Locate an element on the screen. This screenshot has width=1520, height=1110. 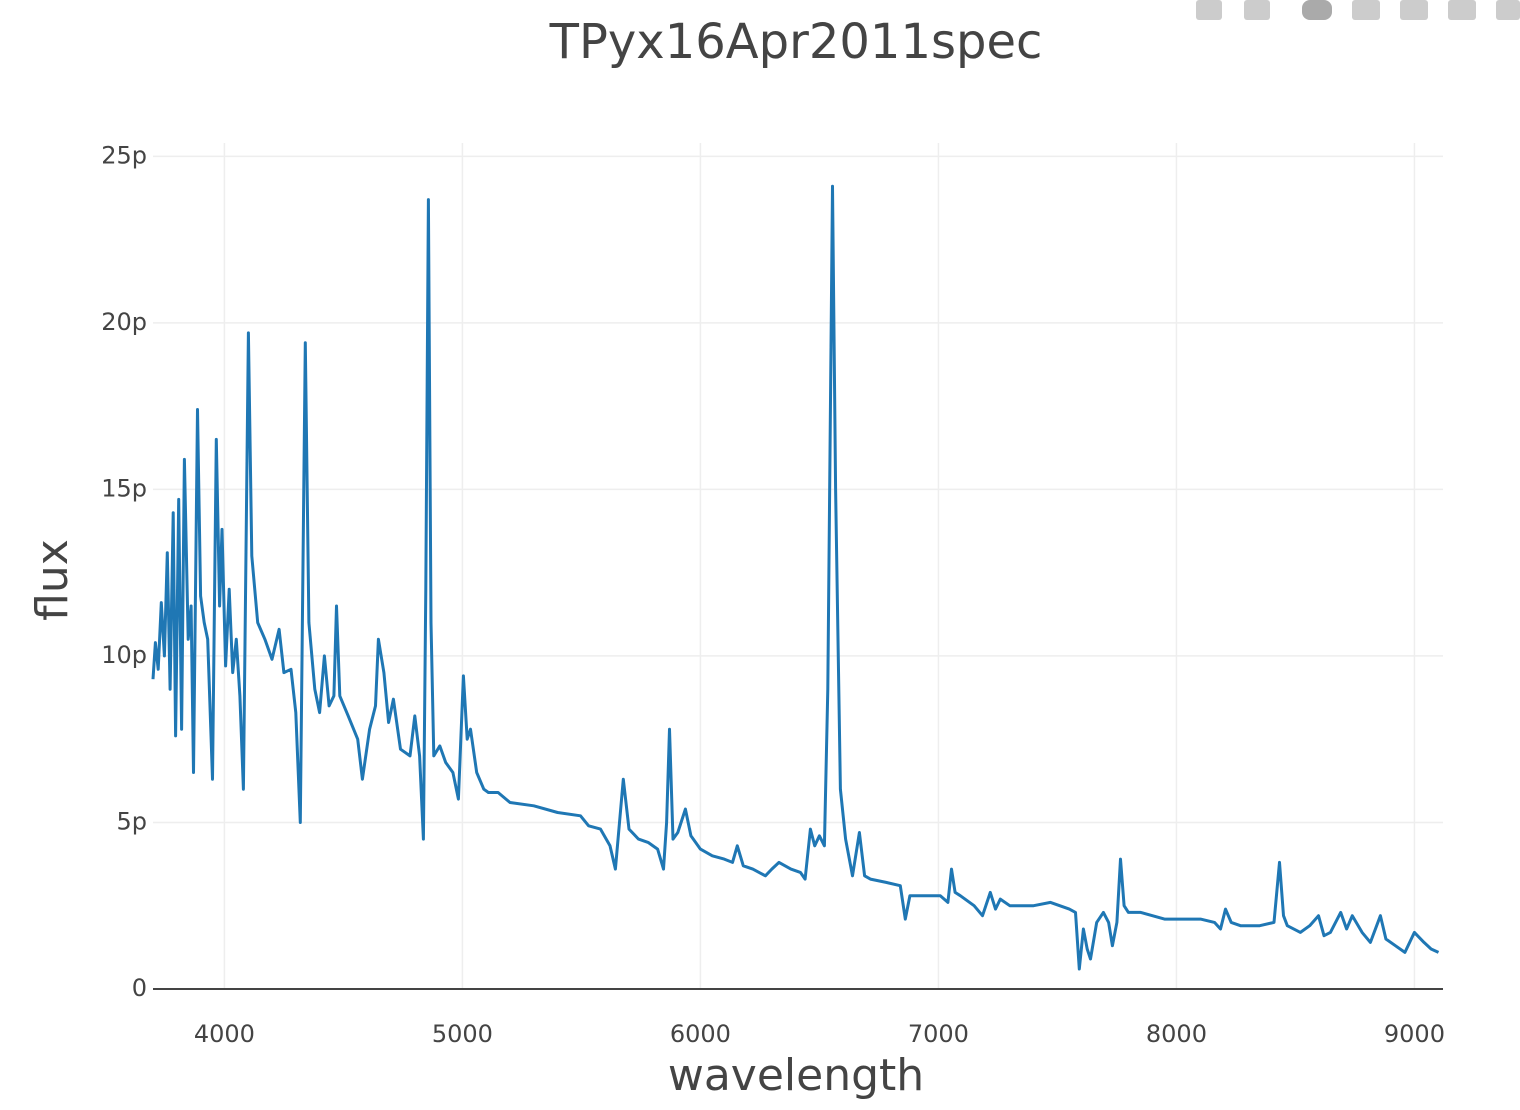
x-tick-label: 5000 is located at coordinates (462, 1034).